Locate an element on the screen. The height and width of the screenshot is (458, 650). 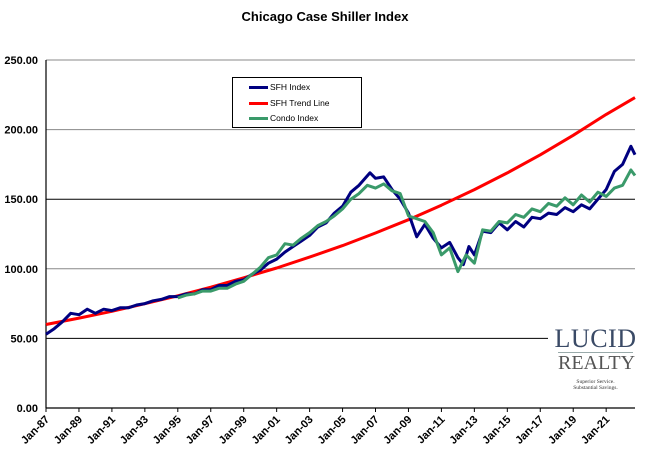
x-tick-label: Jan-09 is located at coordinates (397, 430).